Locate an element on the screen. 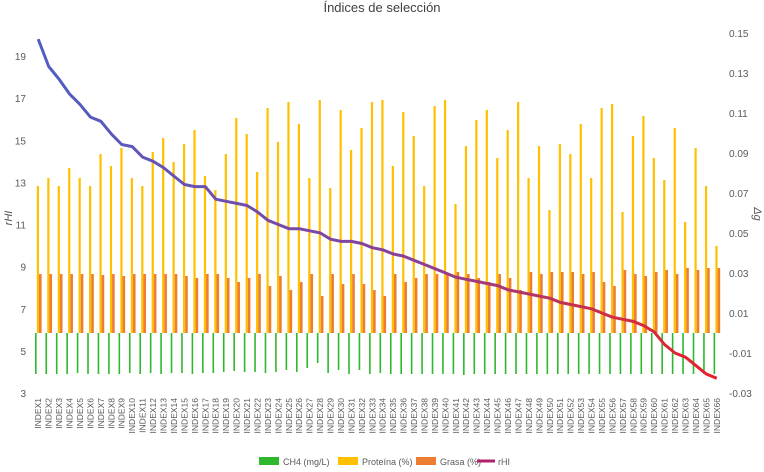 This screenshot has width=764, height=472. x-tick-label: INDEX55 is located at coordinates (602, 416).